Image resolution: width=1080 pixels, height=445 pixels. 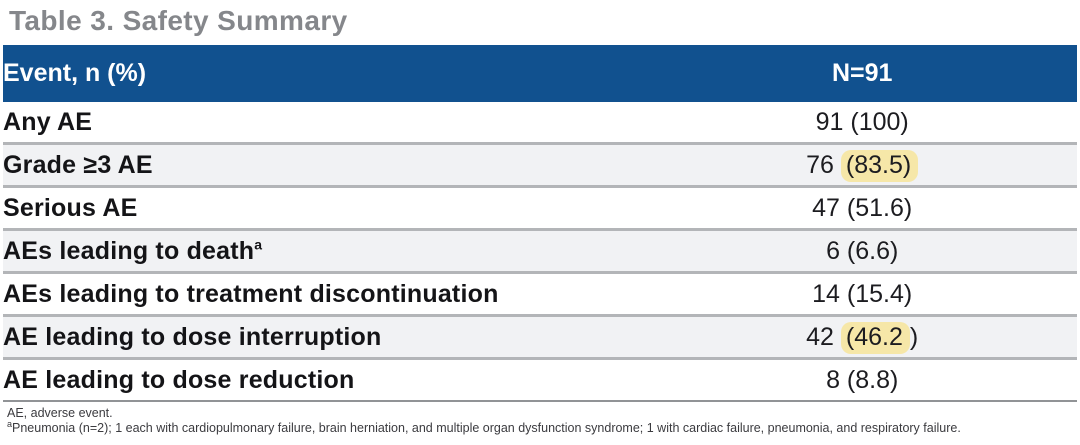 What do you see at coordinates (258, 244) in the screenshot?
I see `footnote-marker-a: a` at bounding box center [258, 244].